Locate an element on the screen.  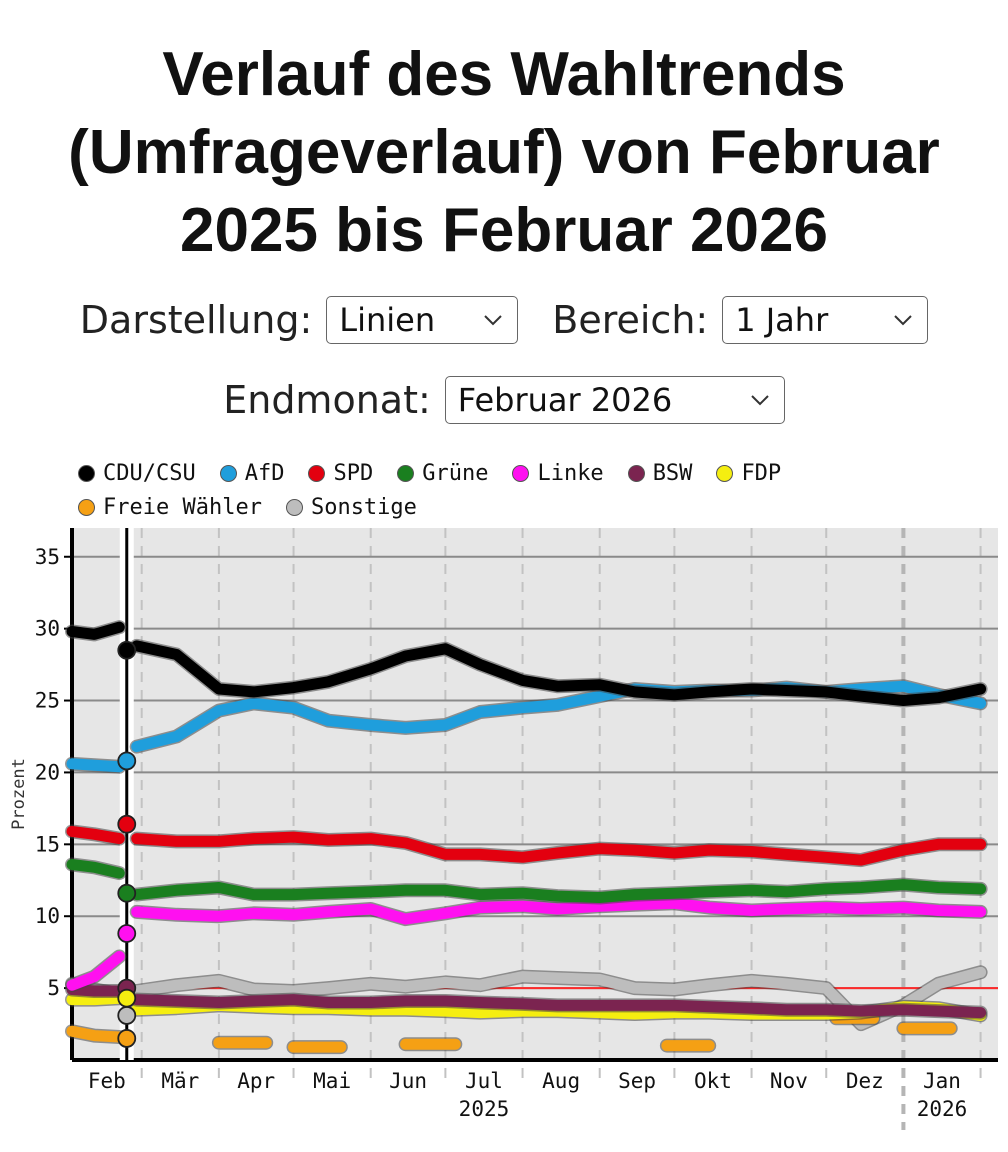
election-result-point-sonstige is located at coordinates (127, 1015).